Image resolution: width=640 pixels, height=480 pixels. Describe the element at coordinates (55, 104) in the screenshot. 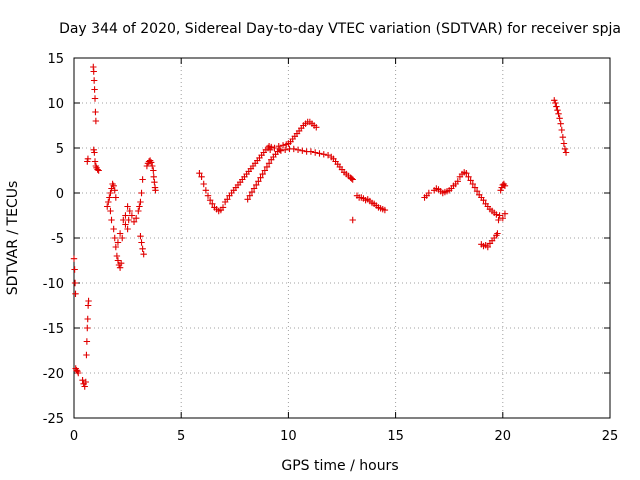

I see `y-tick-label: 10` at that location.